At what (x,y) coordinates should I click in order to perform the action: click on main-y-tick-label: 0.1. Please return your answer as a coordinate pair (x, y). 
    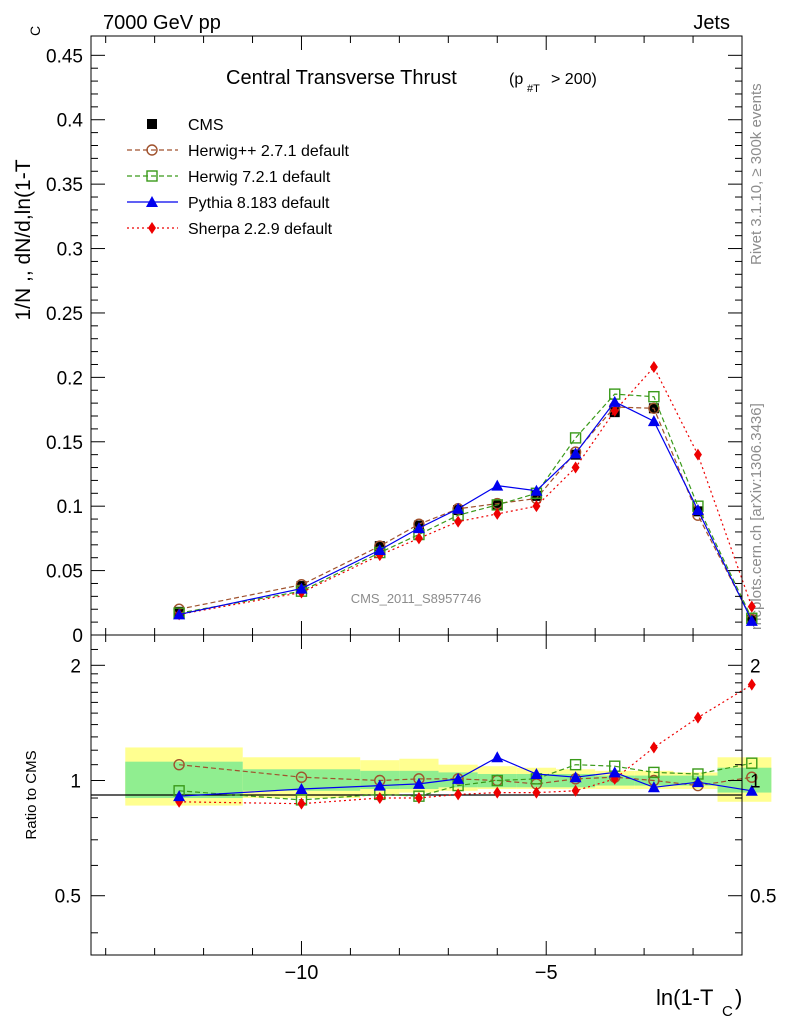
    Looking at the image, I should click on (70, 507).